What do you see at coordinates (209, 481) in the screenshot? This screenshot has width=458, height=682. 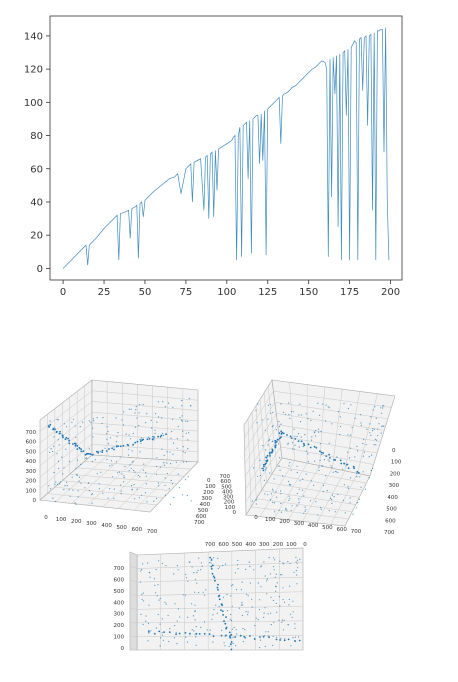 I see `y-tick-label: 0` at bounding box center [209, 481].